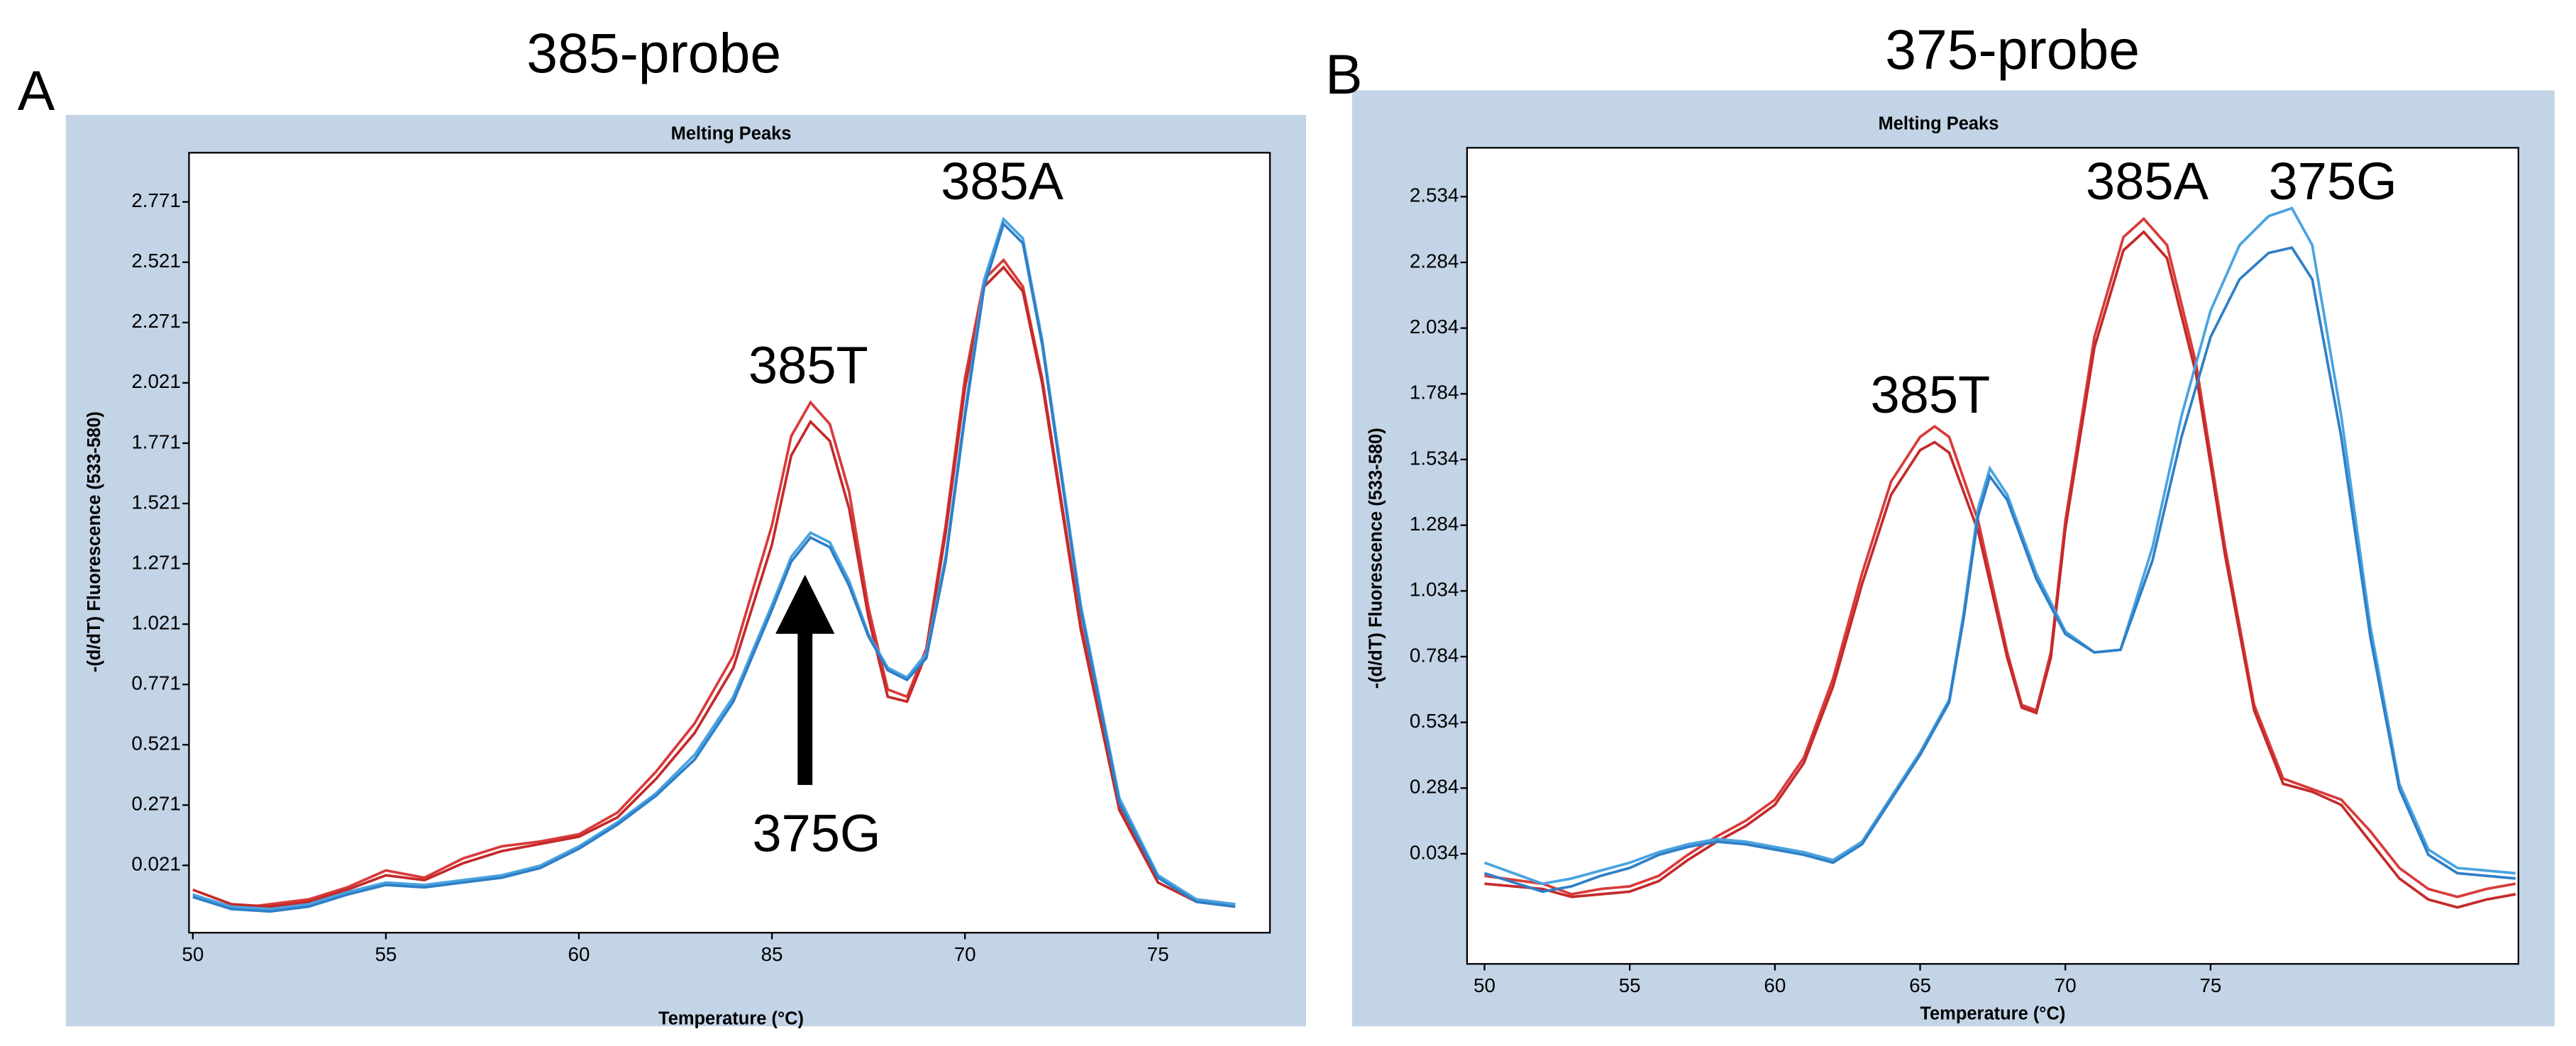  Describe the element at coordinates (155, 804) in the screenshot. I see `y-tick-label: 0.271` at that location.